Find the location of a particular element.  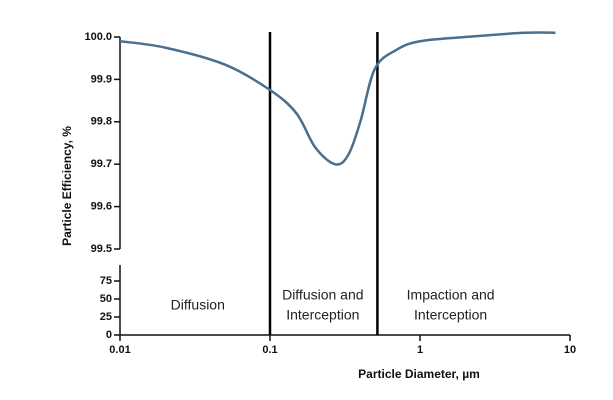

y-tick-label: 50 is located at coordinates (106, 299).